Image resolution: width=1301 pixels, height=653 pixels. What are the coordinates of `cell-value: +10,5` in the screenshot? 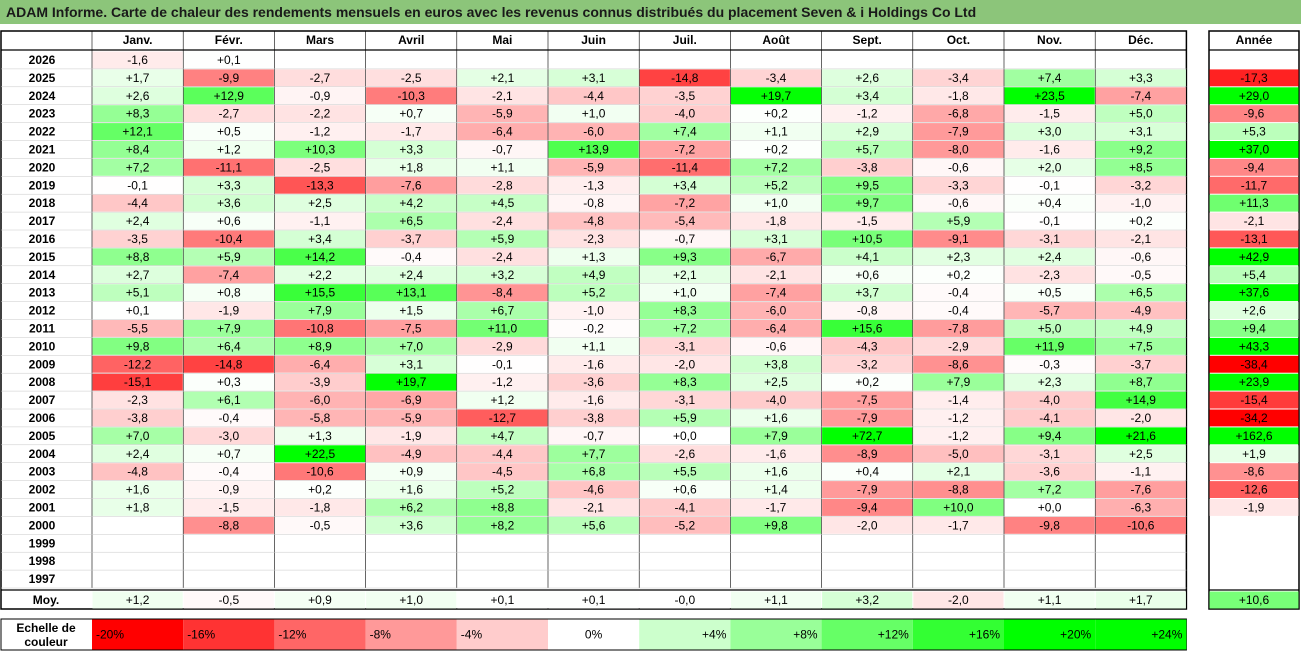 It's located at (867, 239).